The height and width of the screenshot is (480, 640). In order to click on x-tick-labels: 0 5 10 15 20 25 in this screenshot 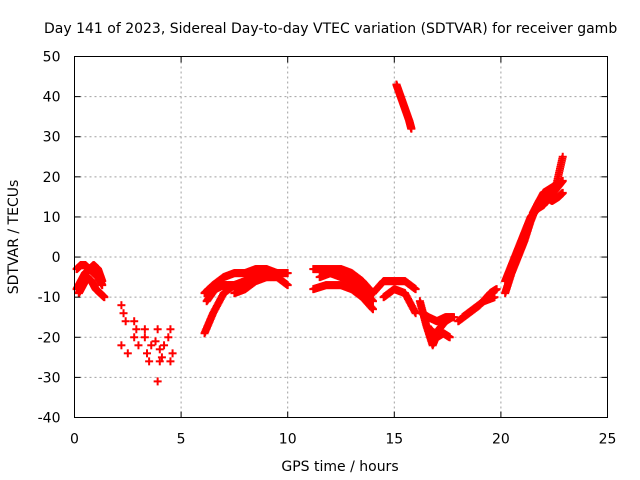, I will do `click(343, 440)`.